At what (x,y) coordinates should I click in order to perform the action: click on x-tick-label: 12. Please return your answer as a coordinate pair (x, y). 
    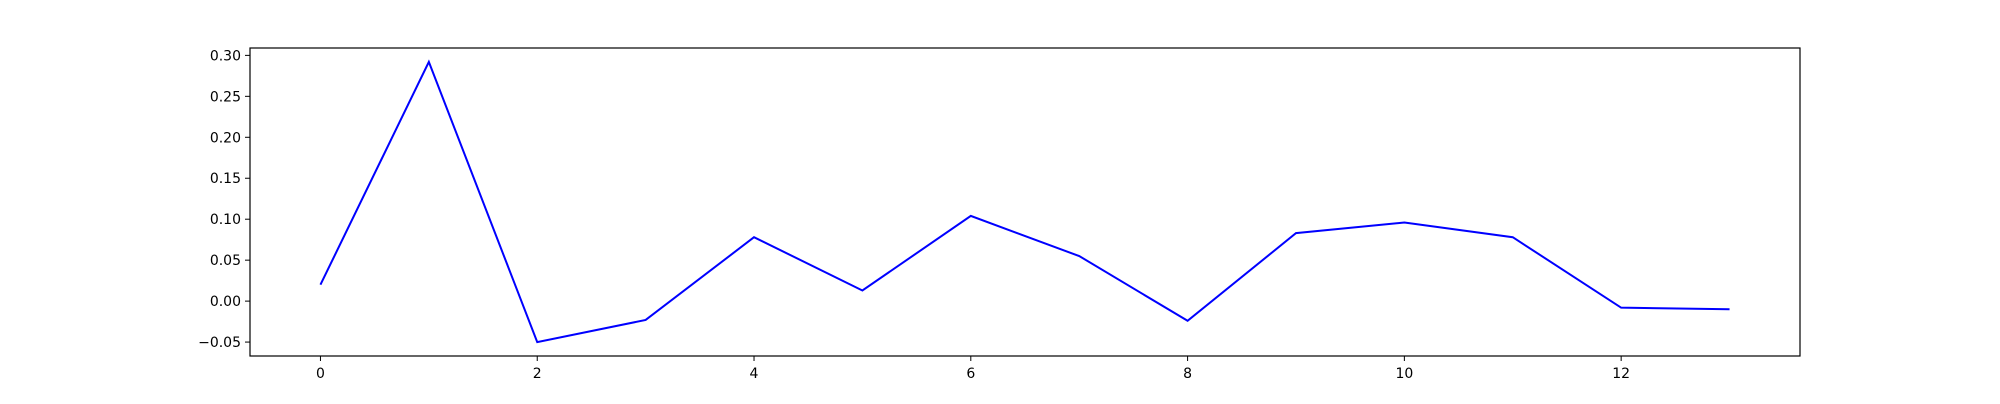
    Looking at the image, I should click on (1621, 374).